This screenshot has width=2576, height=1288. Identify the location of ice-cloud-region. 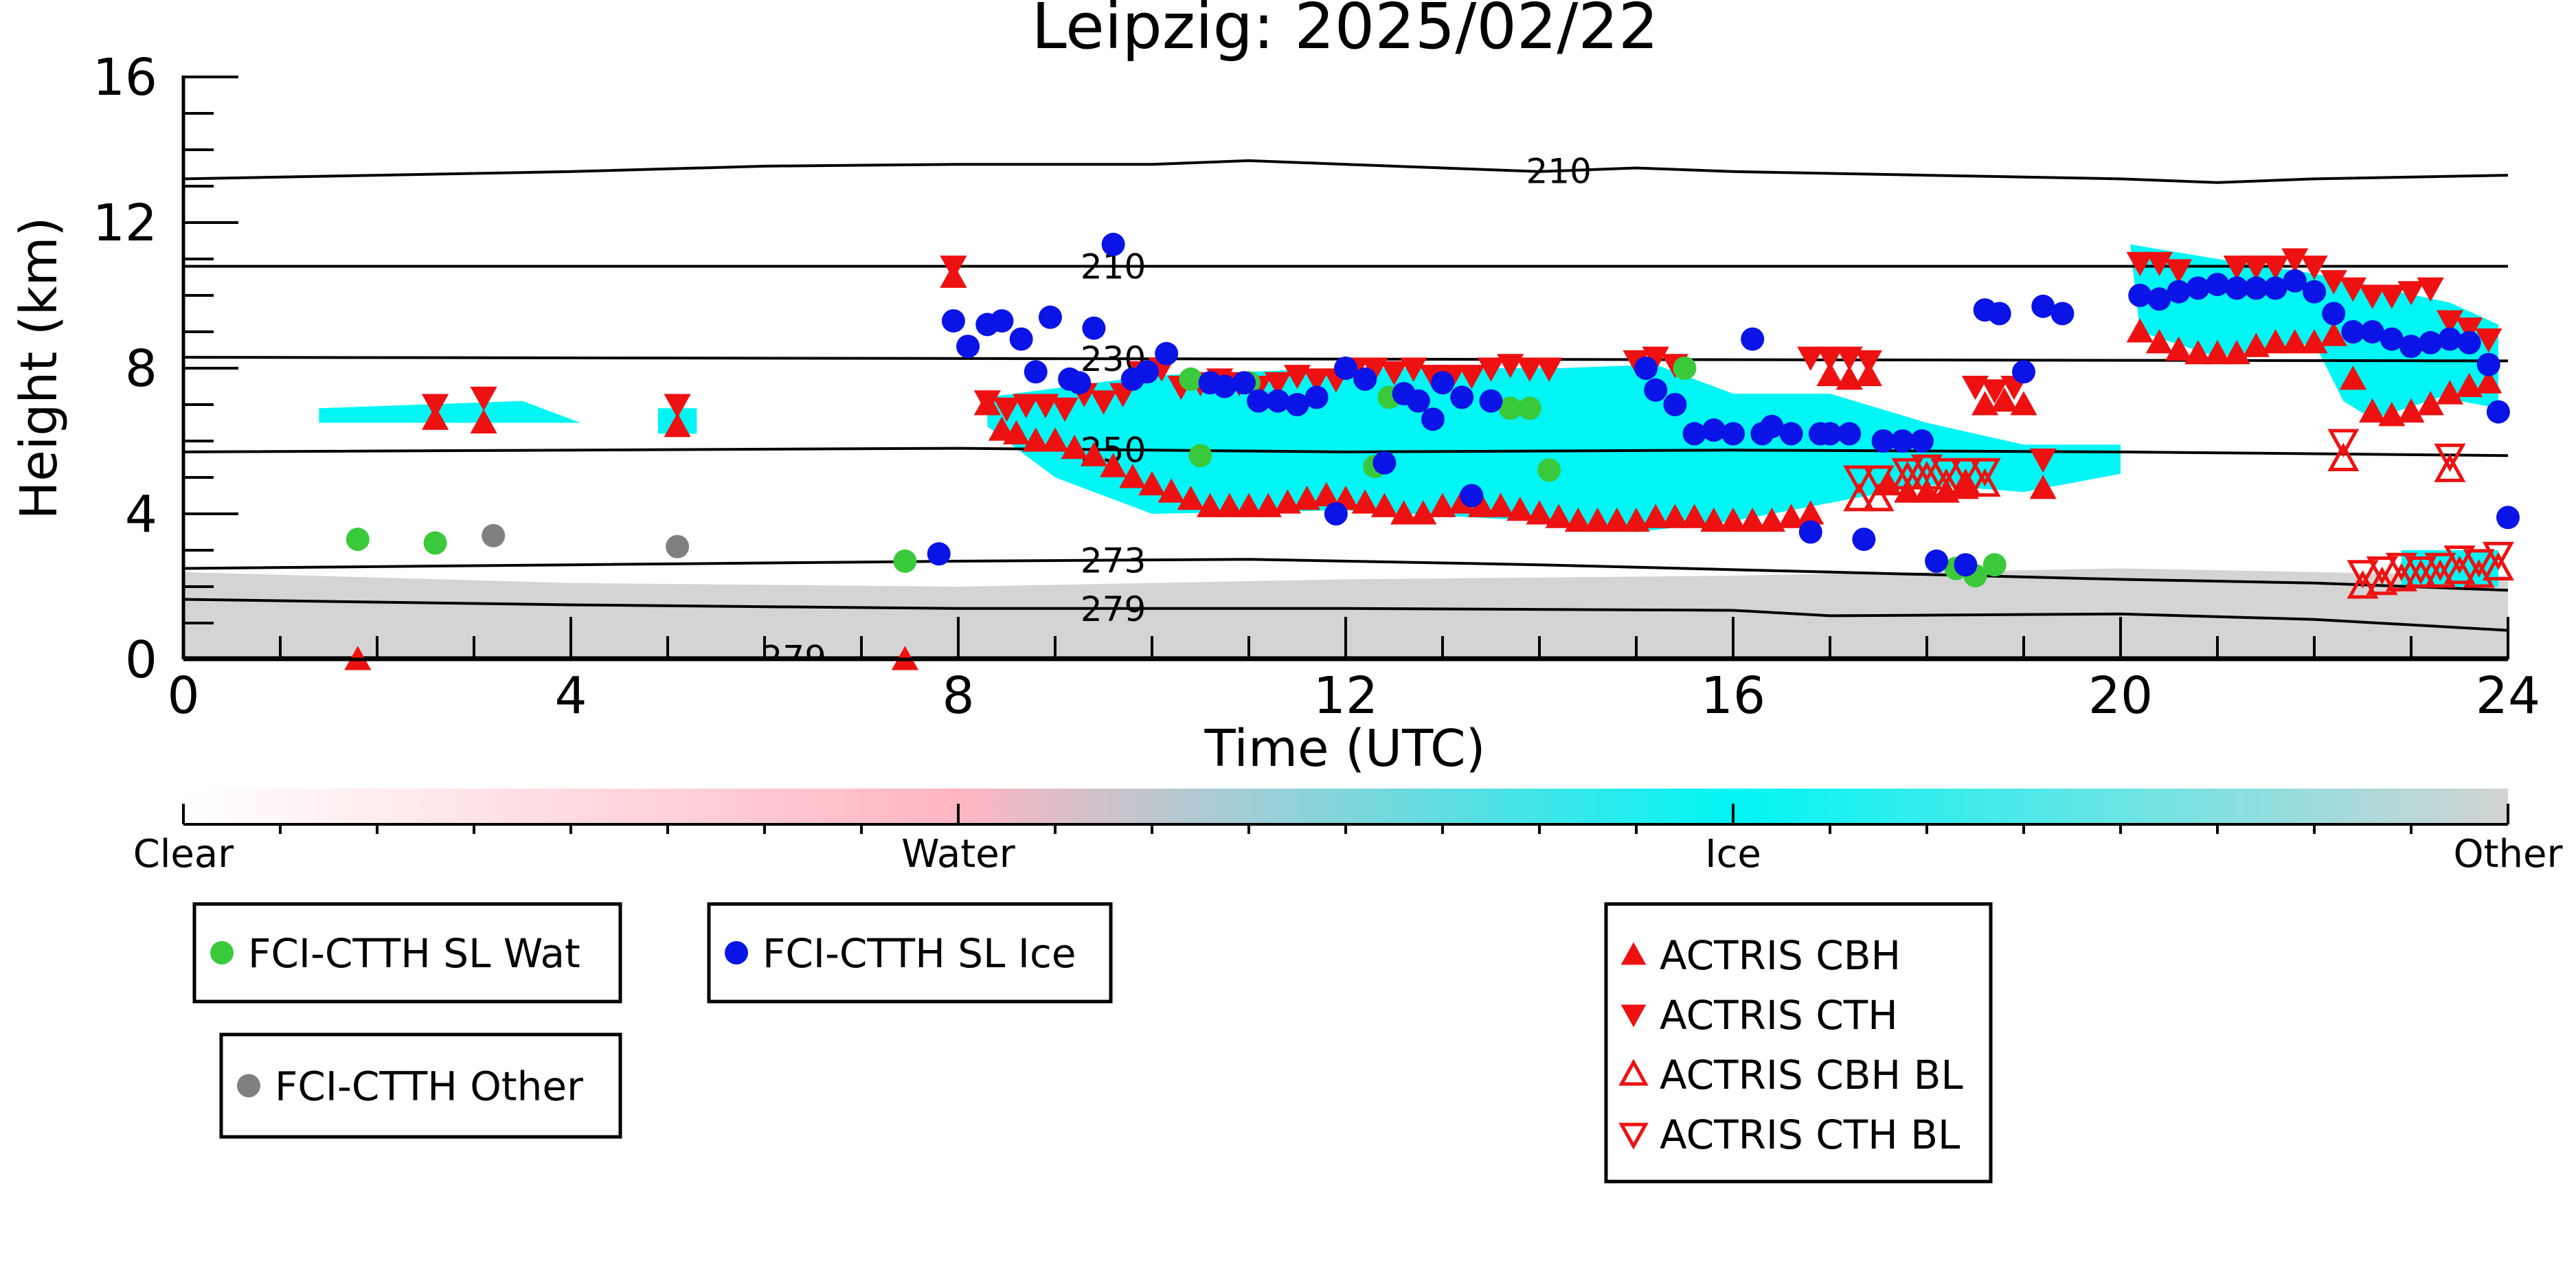
(450, 411).